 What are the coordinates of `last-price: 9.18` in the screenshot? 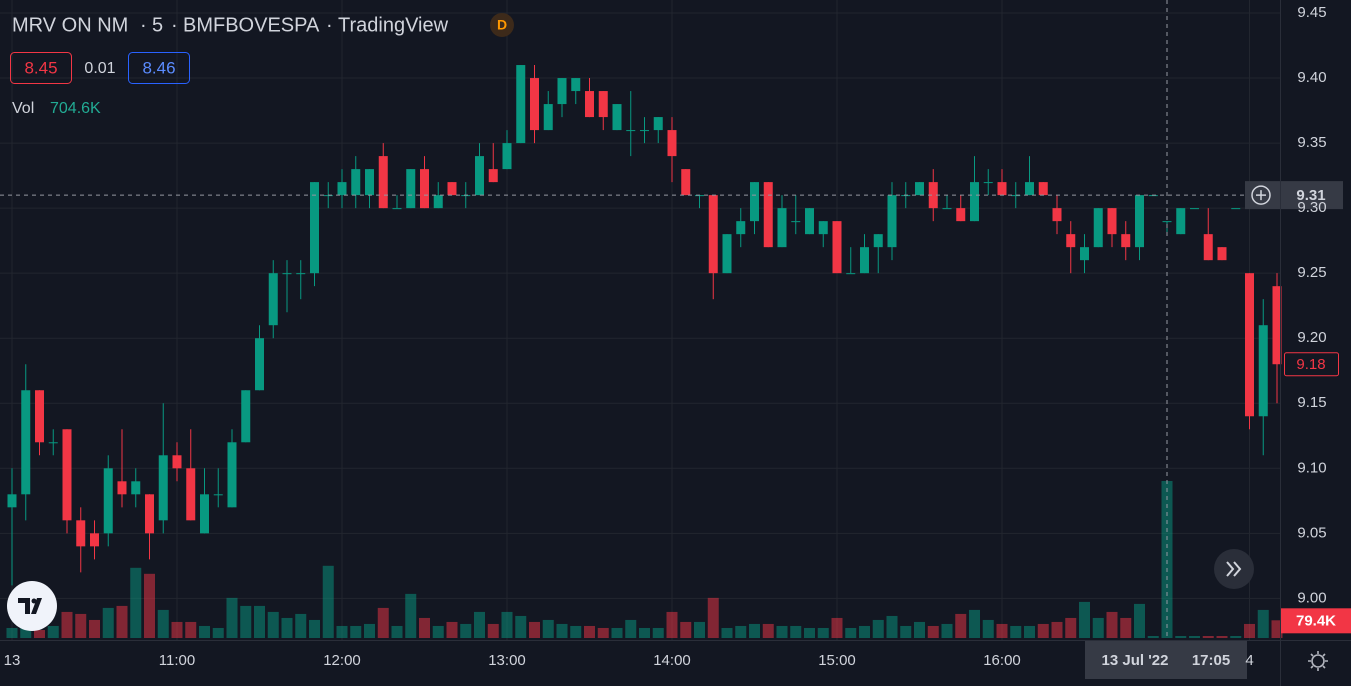 It's located at (1310, 364).